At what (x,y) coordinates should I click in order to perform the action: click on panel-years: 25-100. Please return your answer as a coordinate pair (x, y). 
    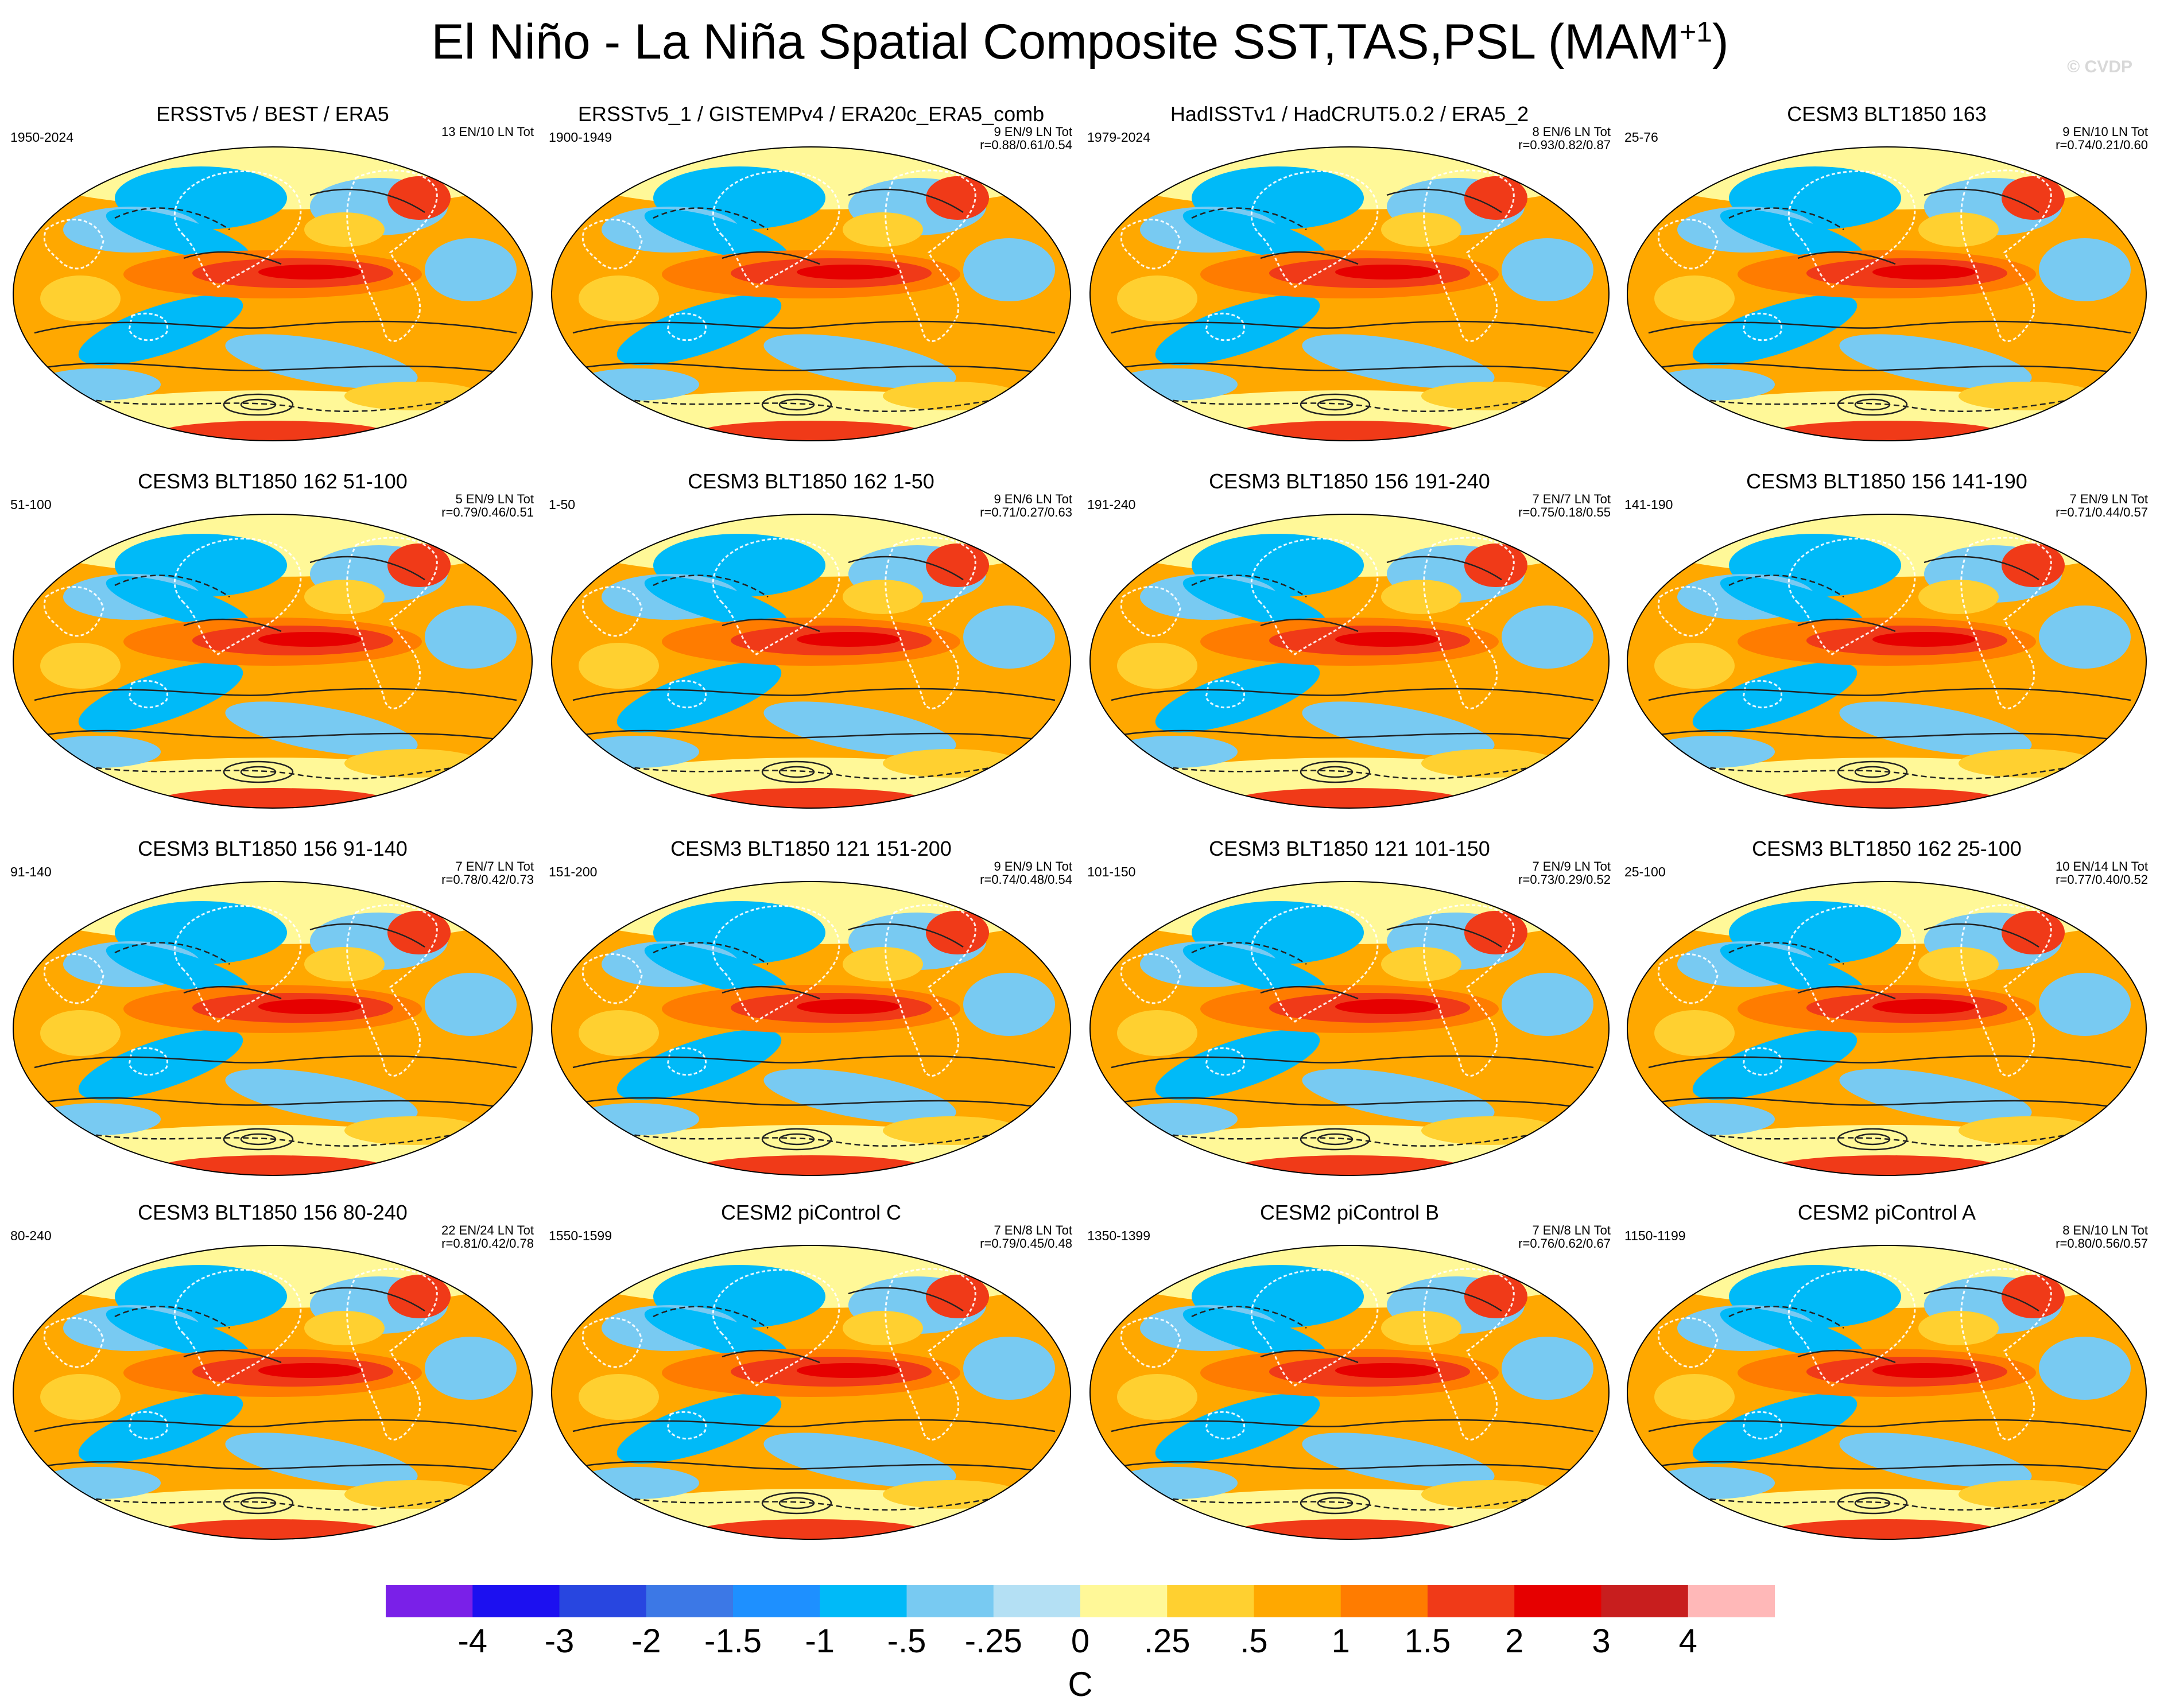
    Looking at the image, I should click on (1645, 871).